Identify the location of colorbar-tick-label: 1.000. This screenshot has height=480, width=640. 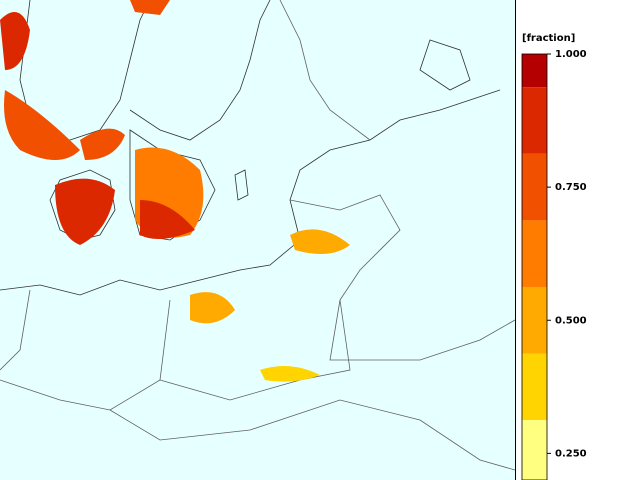
(571, 54).